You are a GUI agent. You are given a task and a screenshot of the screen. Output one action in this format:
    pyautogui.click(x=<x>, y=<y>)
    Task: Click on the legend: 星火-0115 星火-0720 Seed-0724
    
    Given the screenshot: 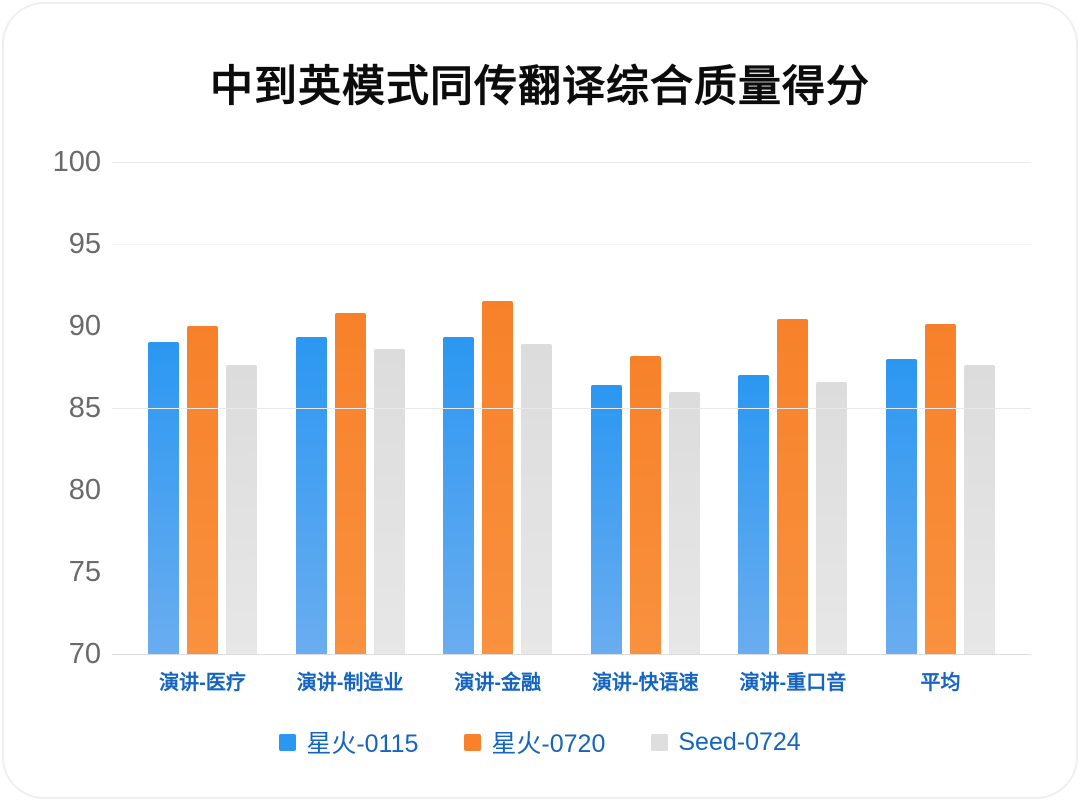 What is the action you would take?
    pyautogui.click(x=540, y=742)
    